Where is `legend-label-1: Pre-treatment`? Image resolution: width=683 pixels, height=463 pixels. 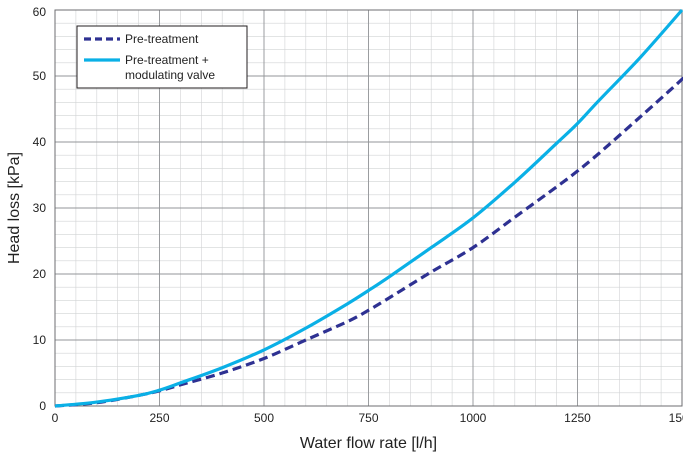 legend-label-1: Pre-treatment is located at coordinates (162, 39).